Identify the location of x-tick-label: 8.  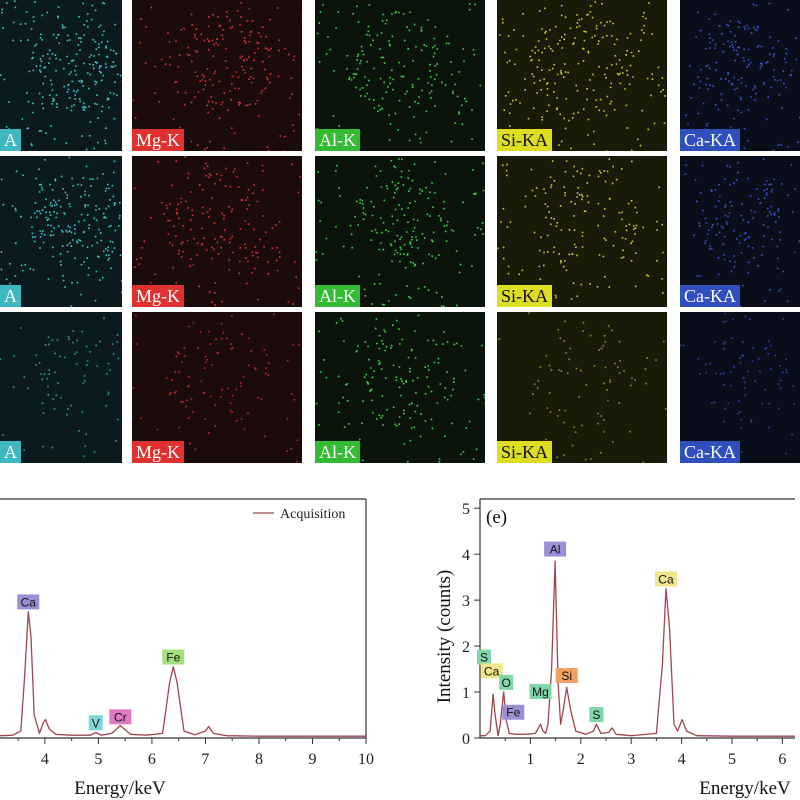
(259, 759).